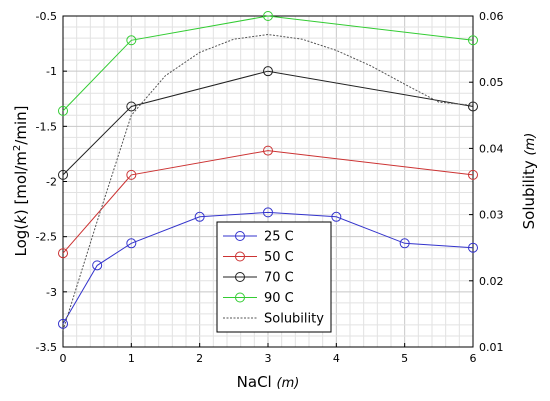 The image size is (550, 401). I want to click on y-left-tick-label: -0.5, so click(46, 16).